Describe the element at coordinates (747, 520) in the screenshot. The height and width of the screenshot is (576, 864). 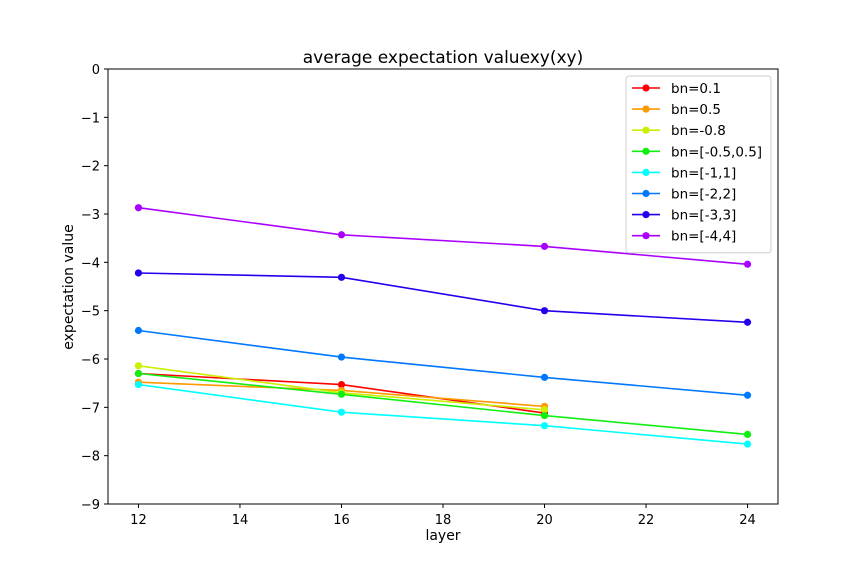
I see `x-tick-label: 24` at that location.